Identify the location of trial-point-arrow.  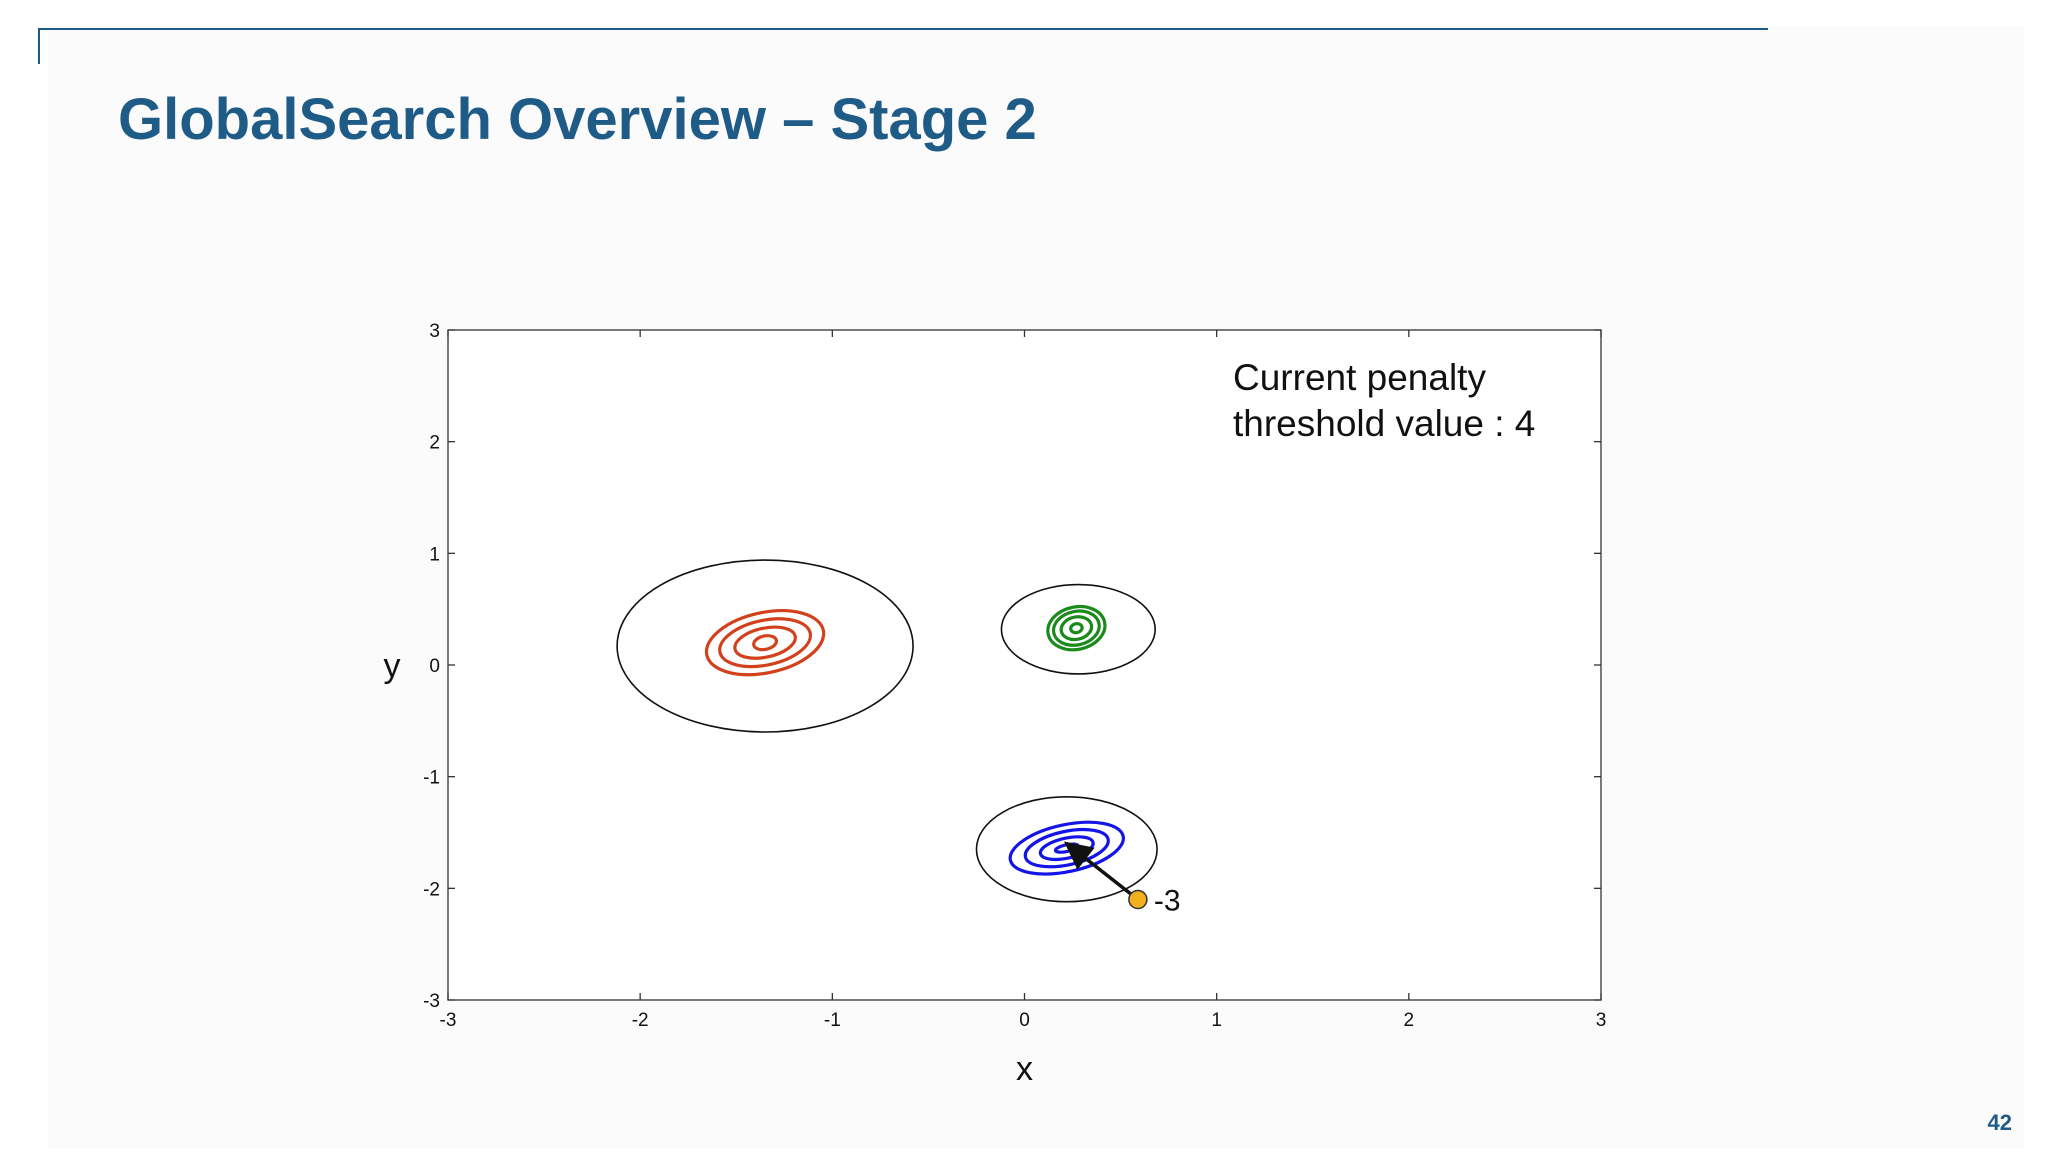
(1101, 871).